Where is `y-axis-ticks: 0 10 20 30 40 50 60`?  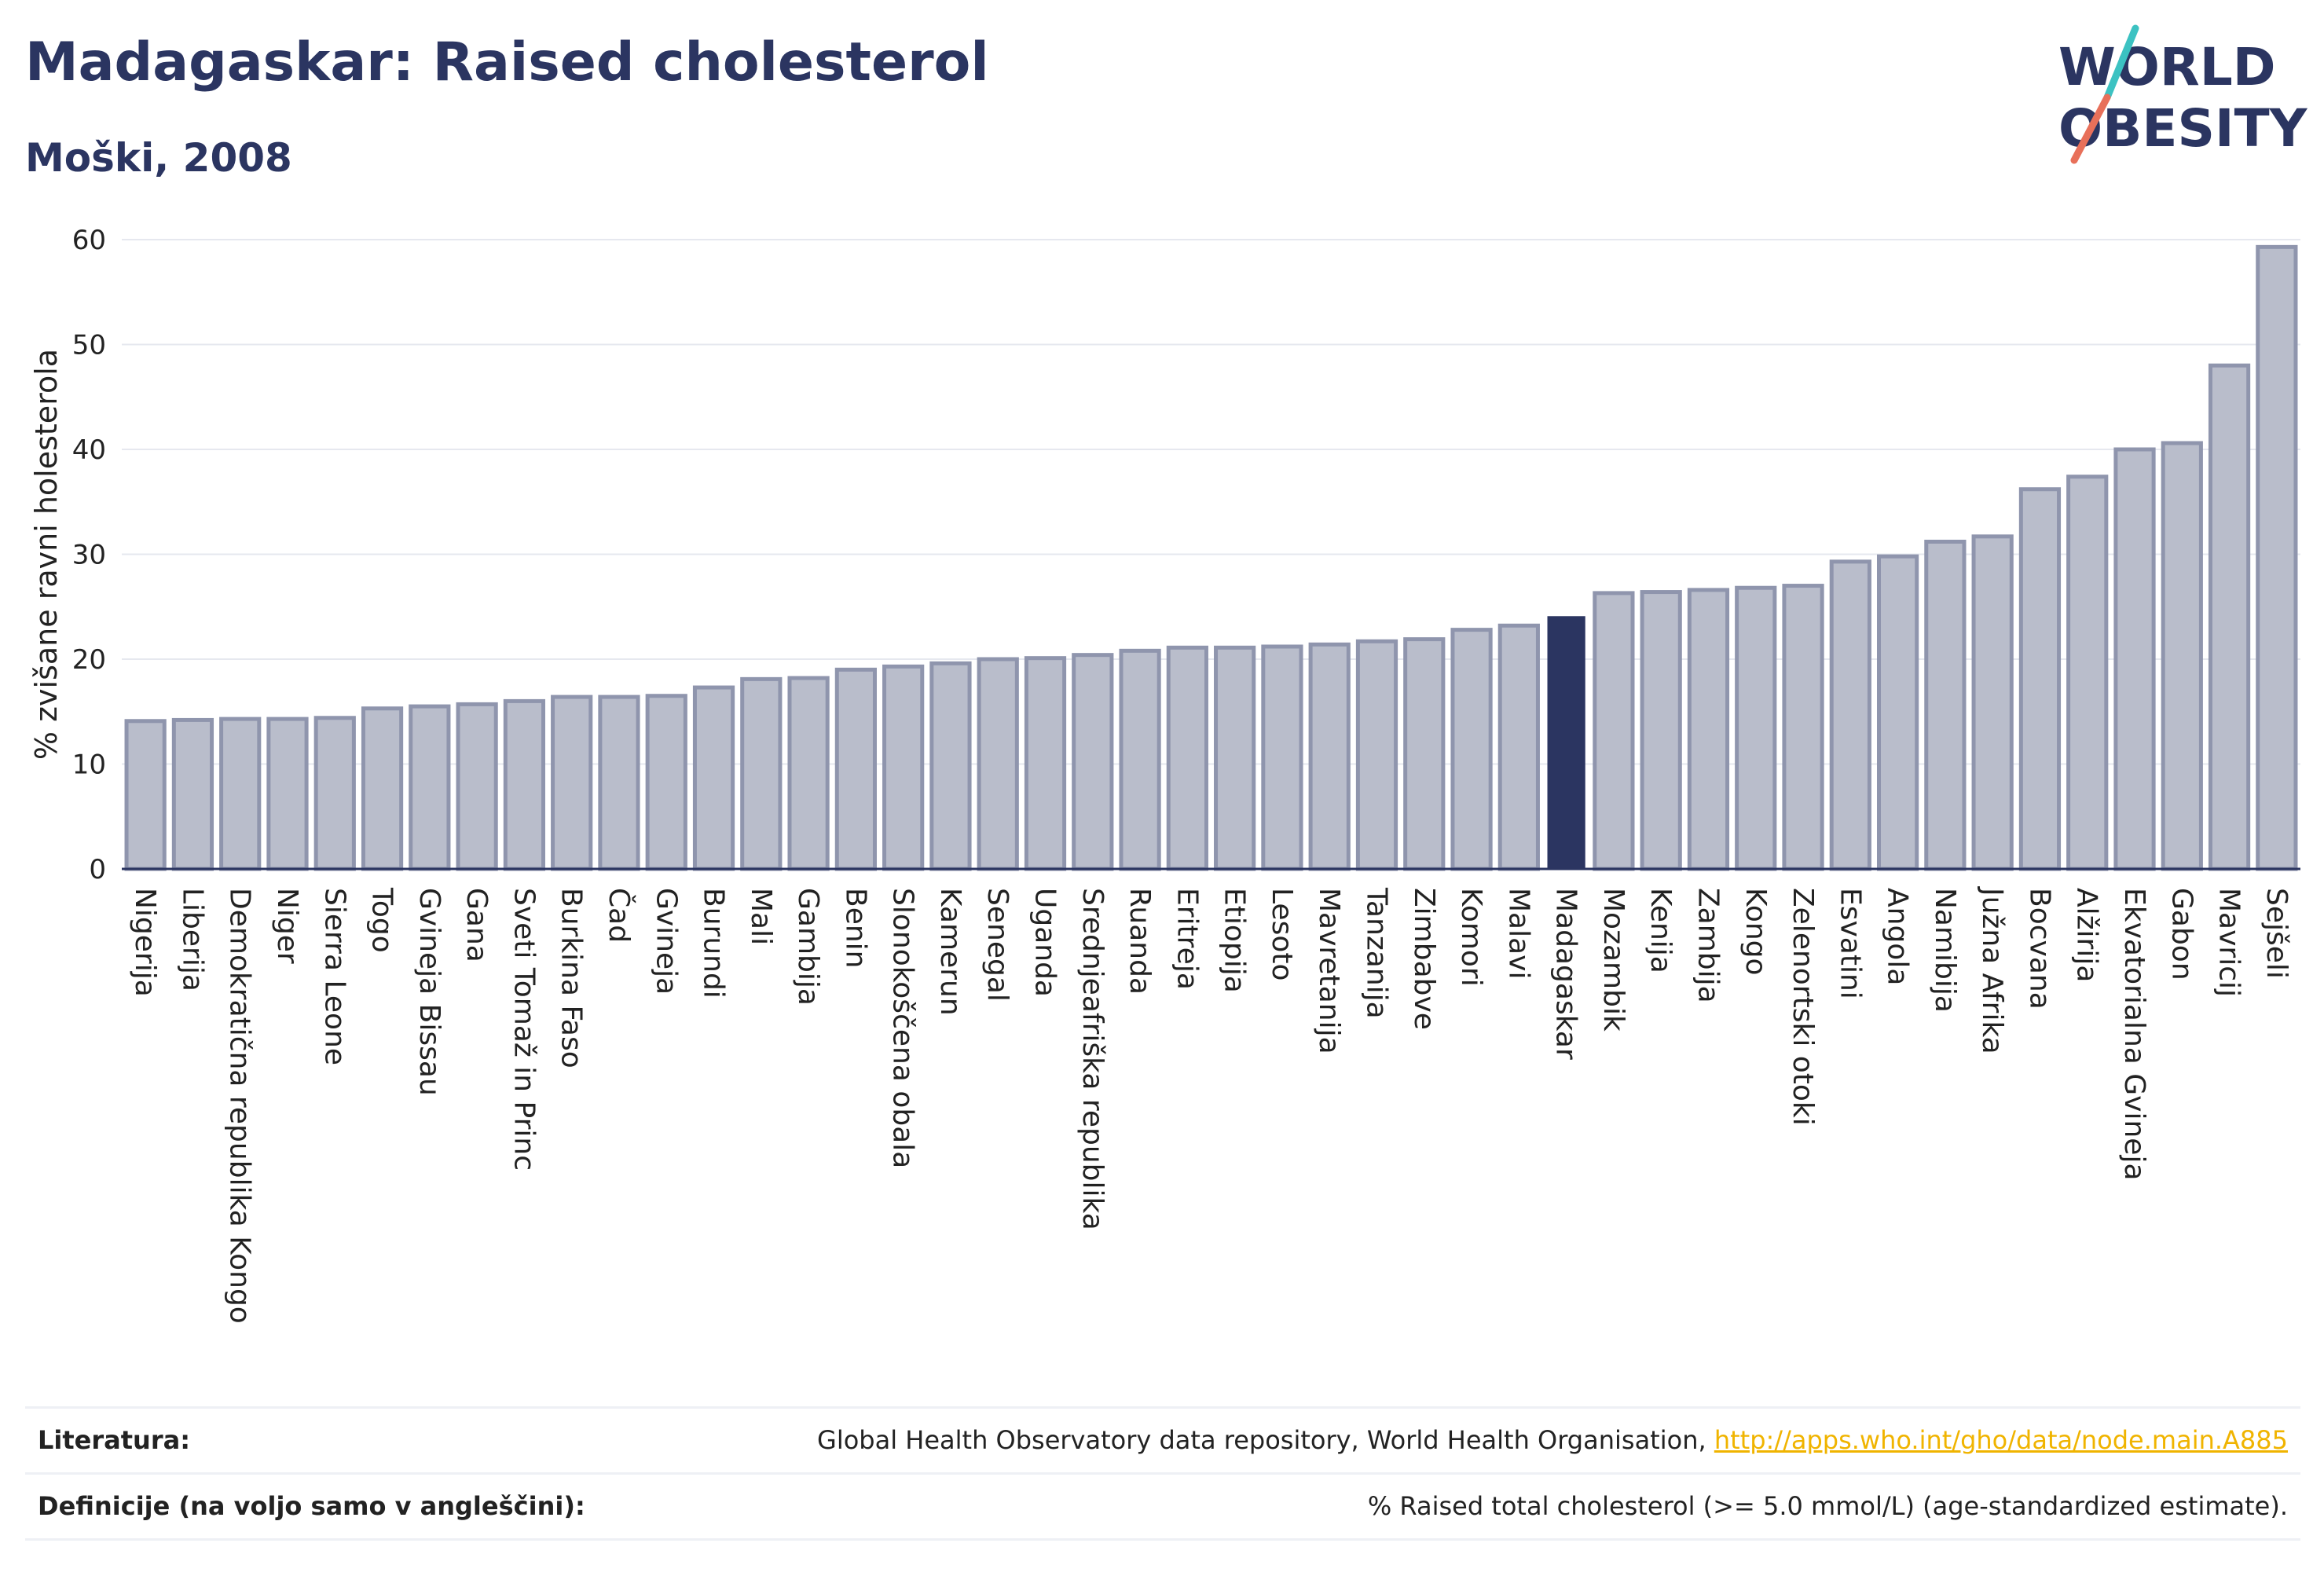
y-axis-ticks: 0 10 20 30 40 50 60 is located at coordinates (89, 555).